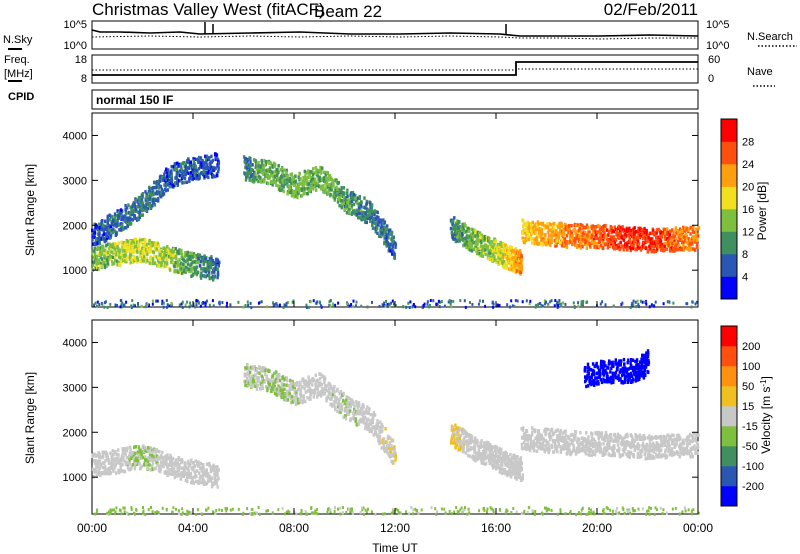  What do you see at coordinates (729, 130) in the screenshot?
I see `power-colorbar-swatch` at bounding box center [729, 130].